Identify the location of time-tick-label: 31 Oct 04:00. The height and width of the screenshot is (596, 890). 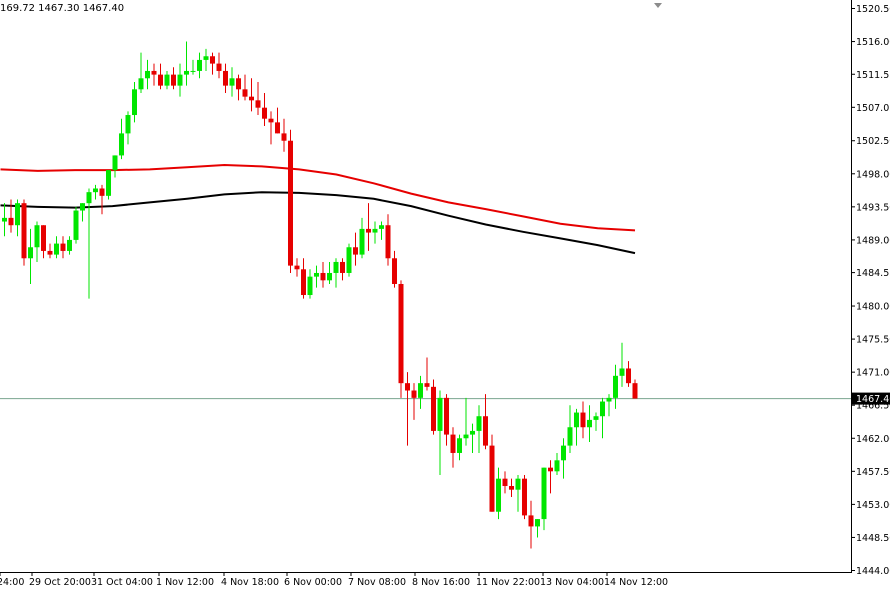
(122, 582).